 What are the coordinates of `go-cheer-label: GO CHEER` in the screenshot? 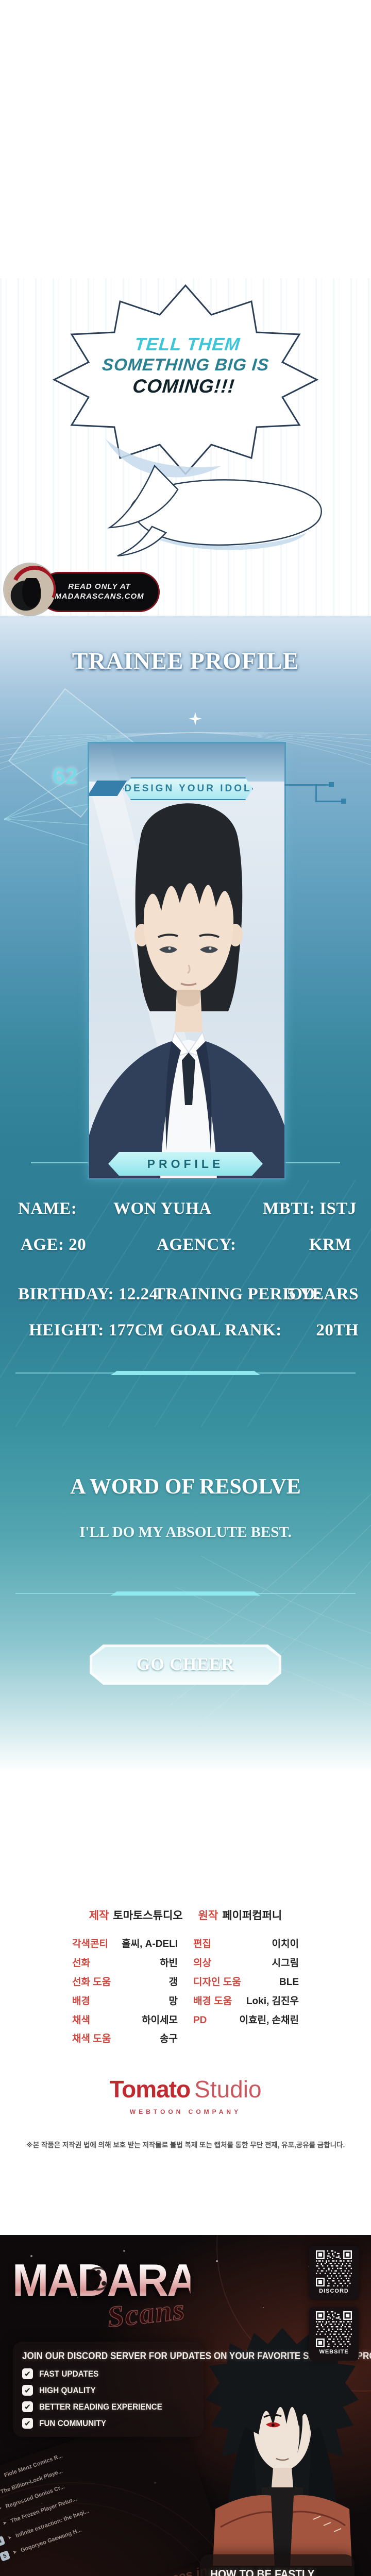 It's located at (185, 1664).